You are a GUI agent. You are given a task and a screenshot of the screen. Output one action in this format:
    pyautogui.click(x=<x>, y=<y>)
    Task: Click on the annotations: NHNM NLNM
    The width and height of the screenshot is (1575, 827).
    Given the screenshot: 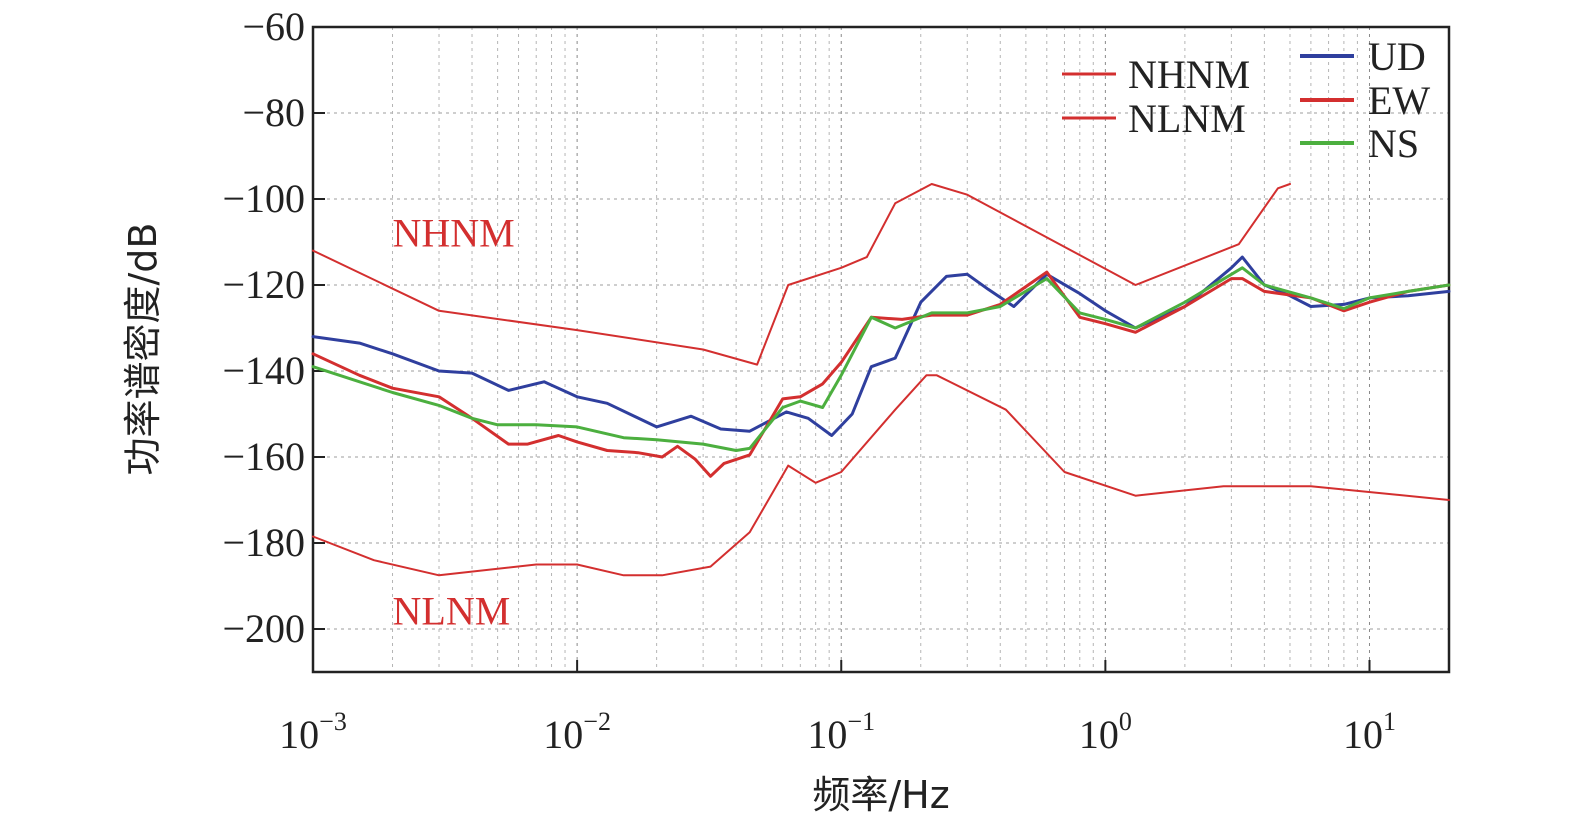 What is the action you would take?
    pyautogui.click(x=454, y=421)
    